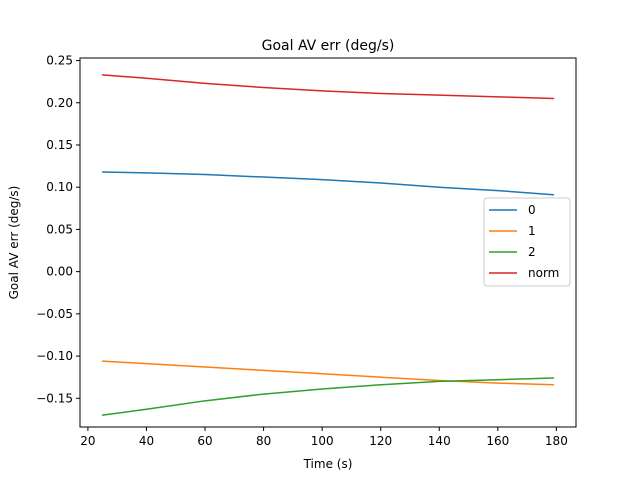 Image resolution: width=640 pixels, height=480 pixels. I want to click on series-line-norm, so click(328, 87).